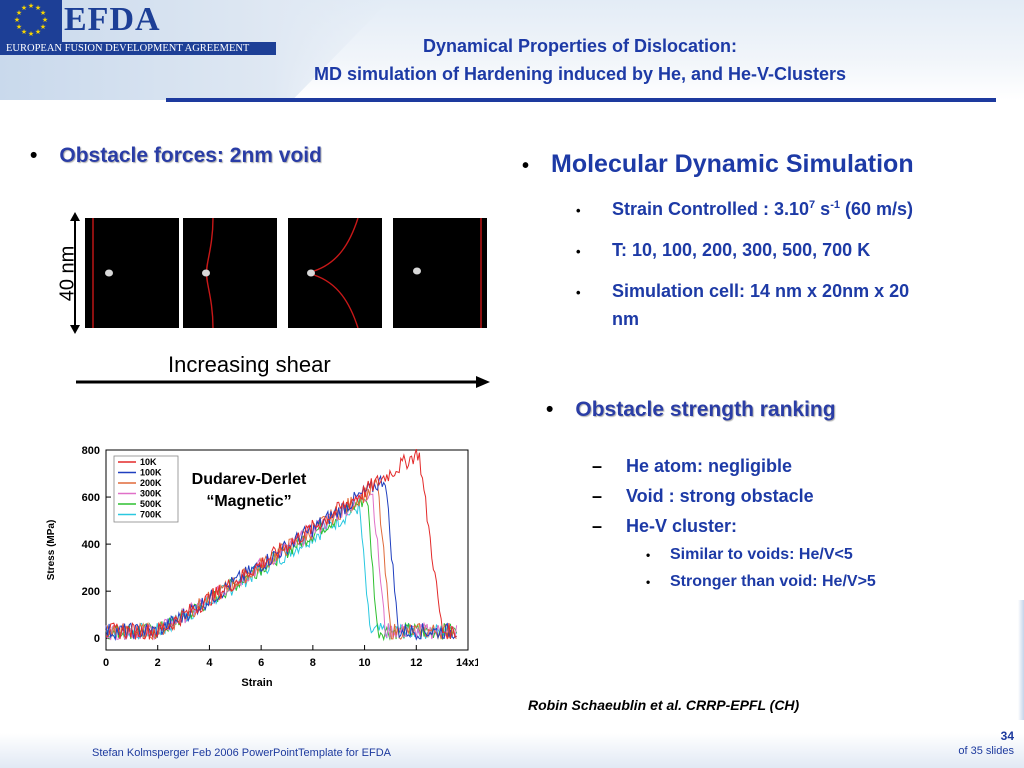 Image resolution: width=1024 pixels, height=768 pixels. What do you see at coordinates (812, 205) in the screenshot?
I see `strain-exponent: 7` at bounding box center [812, 205].